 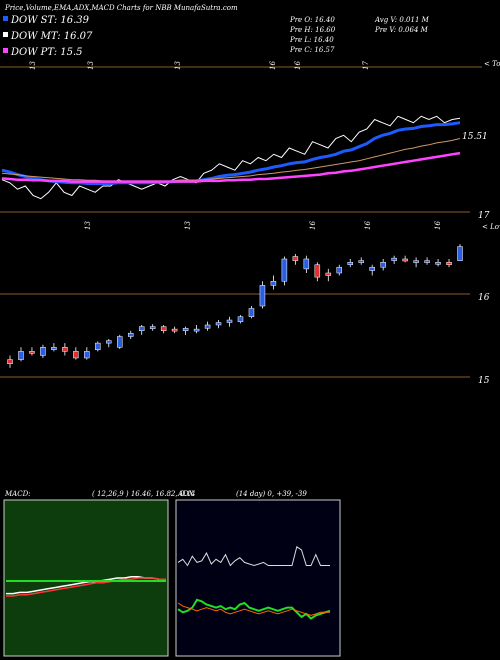 I want to click on level-16-label: 16, so click(x=484, y=298).